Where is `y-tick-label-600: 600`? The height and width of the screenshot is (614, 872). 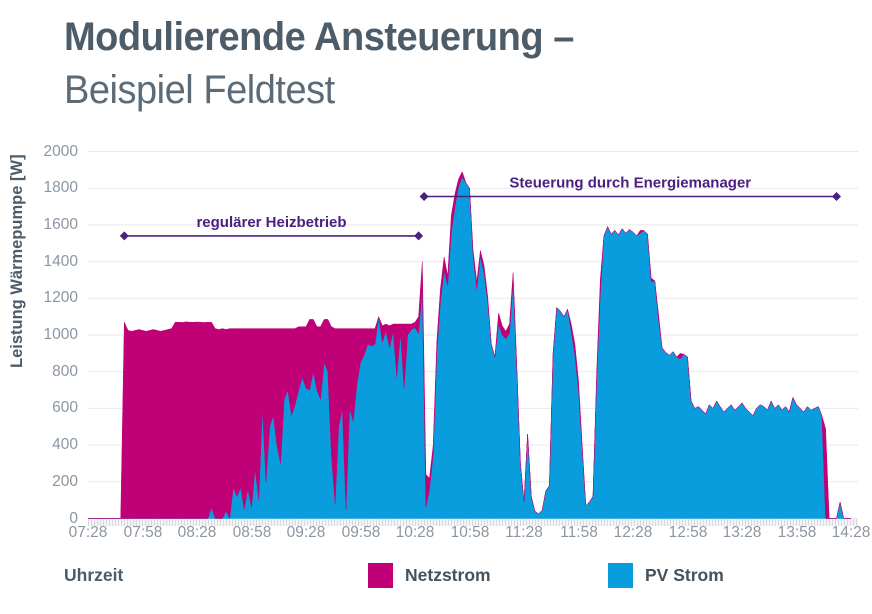 y-tick-label-600: 600 is located at coordinates (65, 407).